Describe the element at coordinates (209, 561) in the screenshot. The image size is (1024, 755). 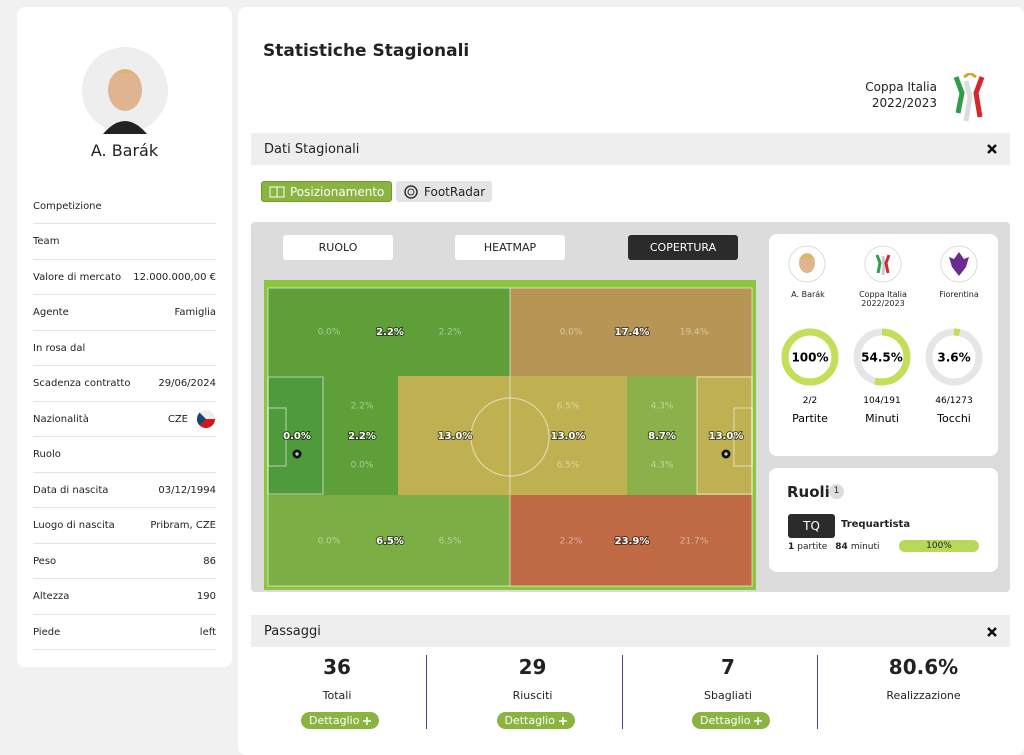
I see `field-value-text: 86` at that location.